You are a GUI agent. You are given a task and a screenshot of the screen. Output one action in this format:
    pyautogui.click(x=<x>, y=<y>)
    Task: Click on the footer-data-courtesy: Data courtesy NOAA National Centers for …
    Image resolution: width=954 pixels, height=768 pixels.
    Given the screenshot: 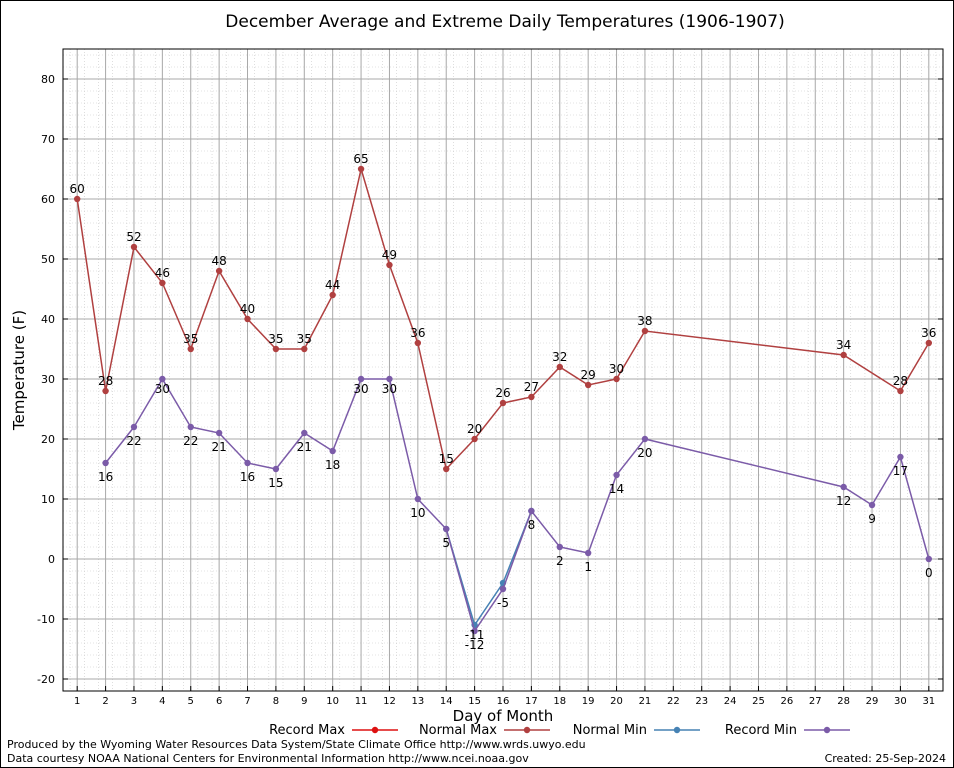 What is the action you would take?
    pyautogui.click(x=268, y=758)
    